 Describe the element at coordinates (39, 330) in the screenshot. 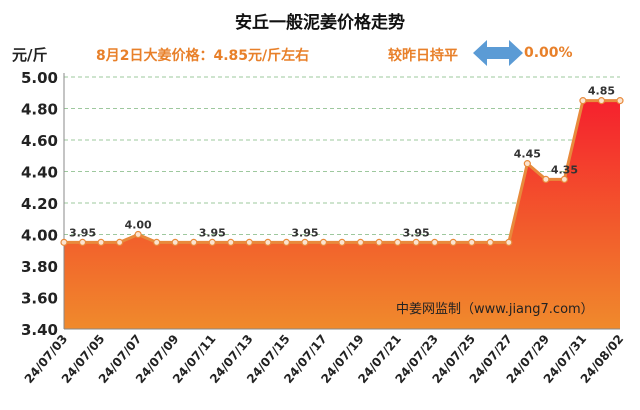

I see `y-tick-label: 3.40` at that location.